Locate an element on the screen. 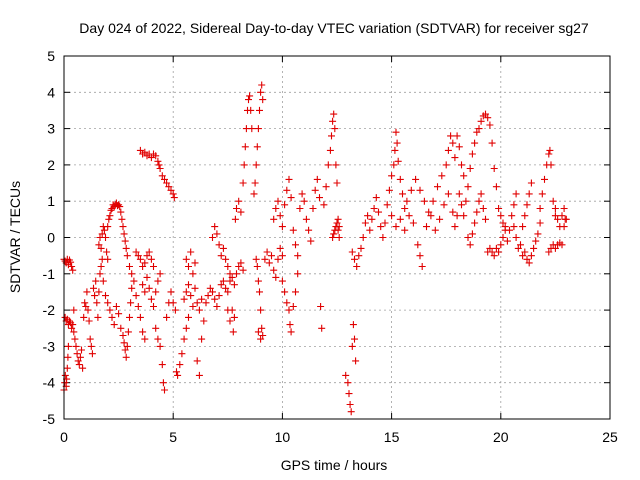 Image resolution: width=640 pixels, height=480 pixels. x-tick-label: 15 is located at coordinates (392, 437).